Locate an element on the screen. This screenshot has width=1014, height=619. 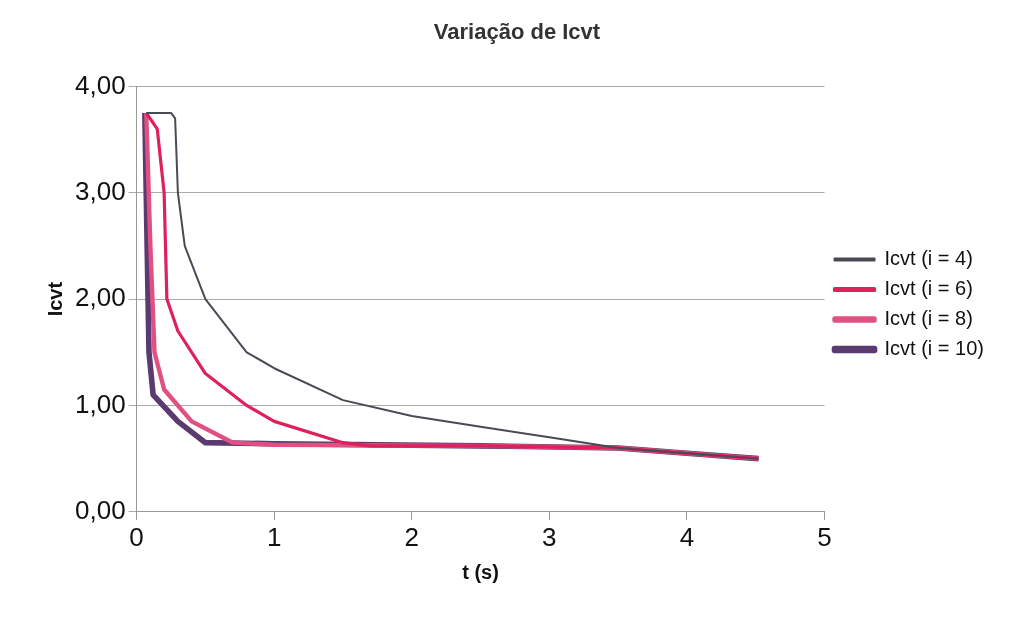
legend-label: Icvt (i = 10) is located at coordinates (934, 348).